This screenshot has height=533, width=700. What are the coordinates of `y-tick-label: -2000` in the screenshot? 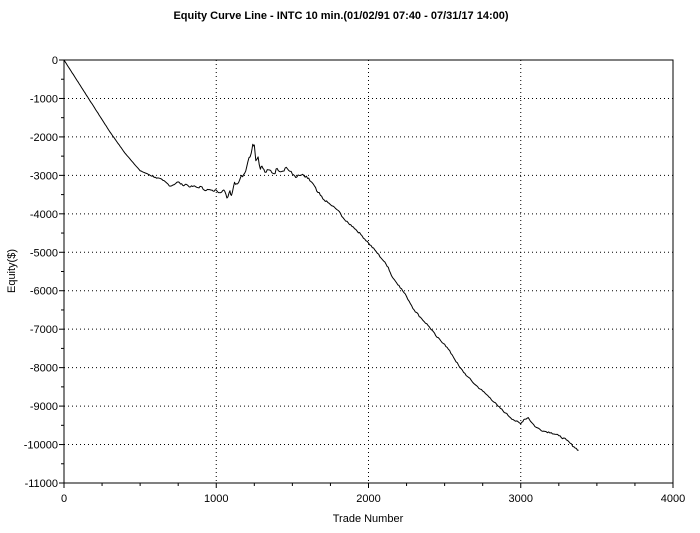 It's located at (44, 138).